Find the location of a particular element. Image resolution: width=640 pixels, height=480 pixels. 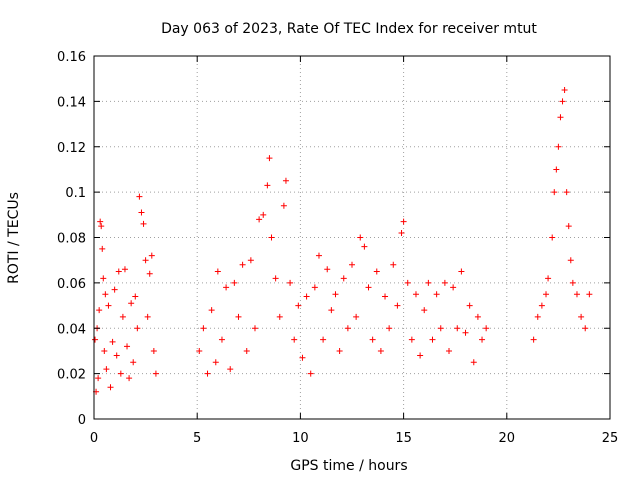

y-tick-label: 0.04 is located at coordinates (71, 329).